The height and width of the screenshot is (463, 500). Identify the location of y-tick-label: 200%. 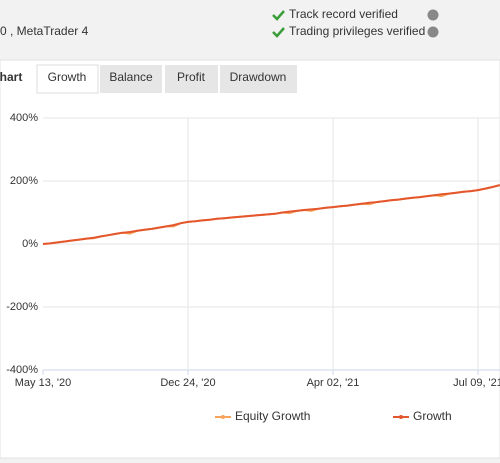
(24, 181).